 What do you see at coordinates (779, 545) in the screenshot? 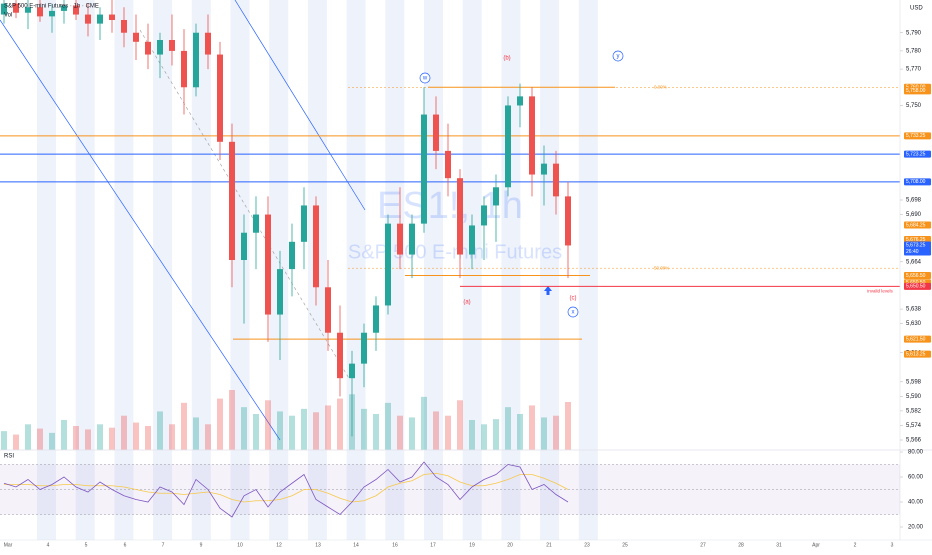
I see `x-tick-label: 31` at bounding box center [779, 545].